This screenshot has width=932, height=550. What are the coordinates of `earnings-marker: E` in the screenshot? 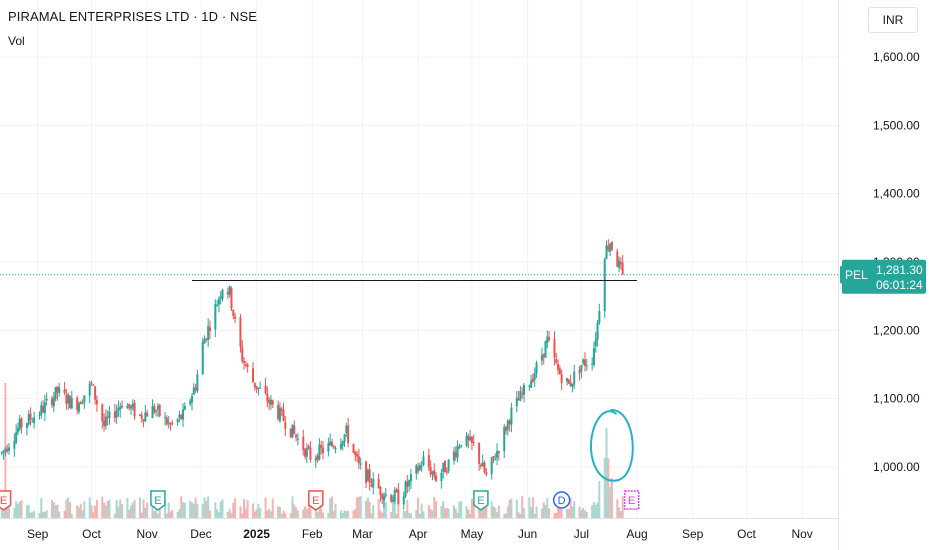 It's located at (158, 500).